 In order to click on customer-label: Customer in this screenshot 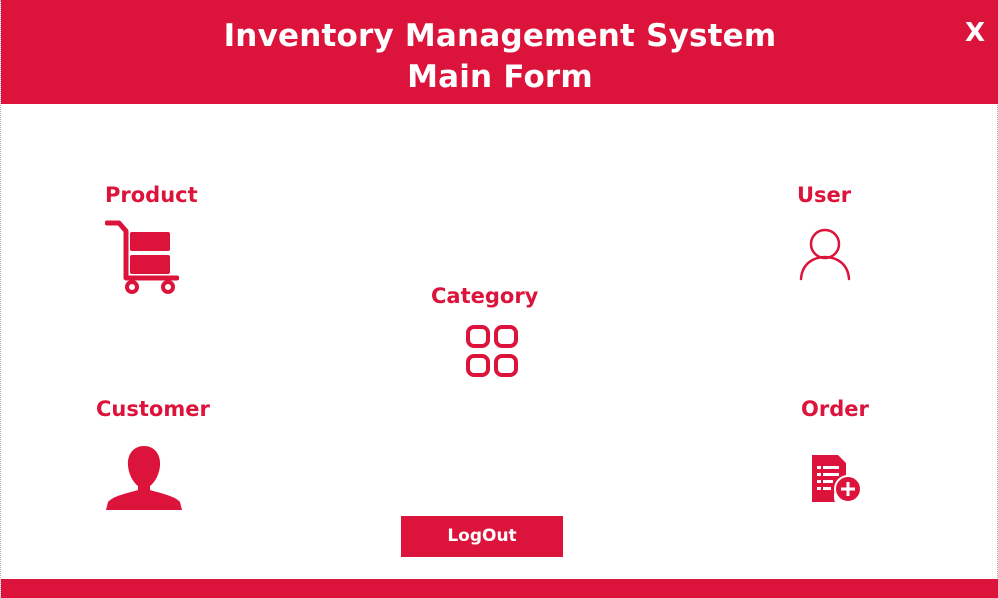, I will do `click(153, 409)`.